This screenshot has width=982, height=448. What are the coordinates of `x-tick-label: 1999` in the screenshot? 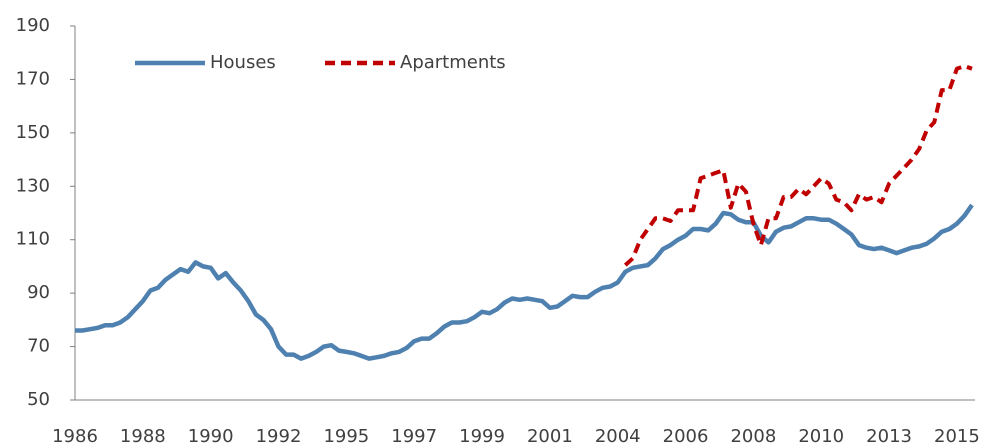 It's located at (482, 436).